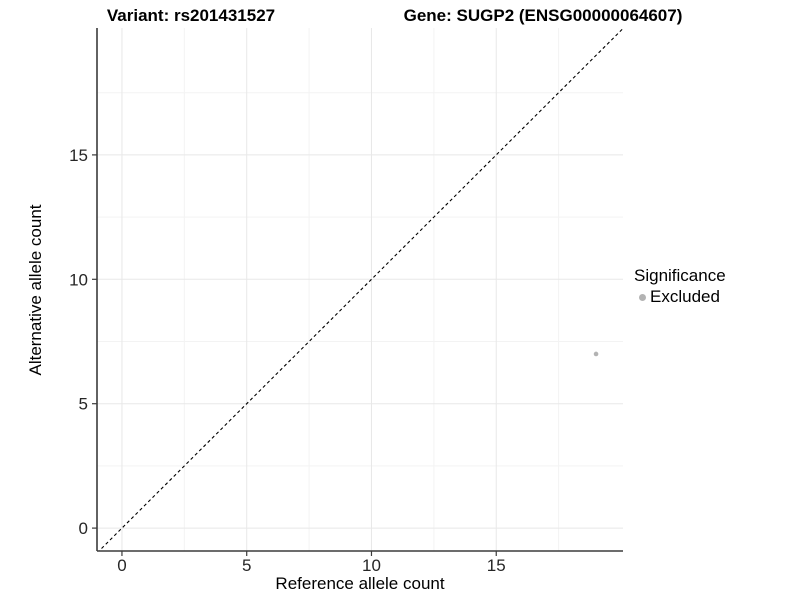 The height and width of the screenshot is (600, 800). I want to click on y-tick-label: 0, so click(83, 528).